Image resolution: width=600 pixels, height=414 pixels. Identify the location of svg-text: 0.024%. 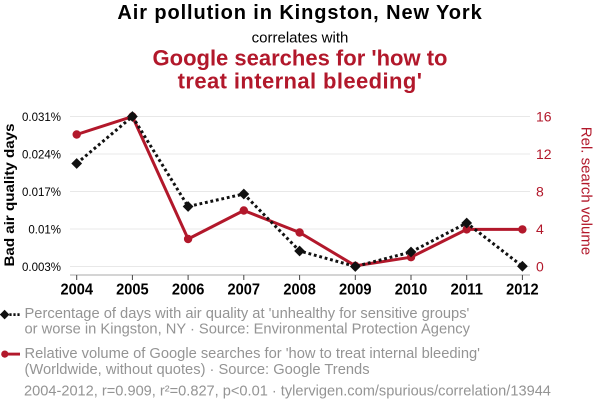
(41, 156).